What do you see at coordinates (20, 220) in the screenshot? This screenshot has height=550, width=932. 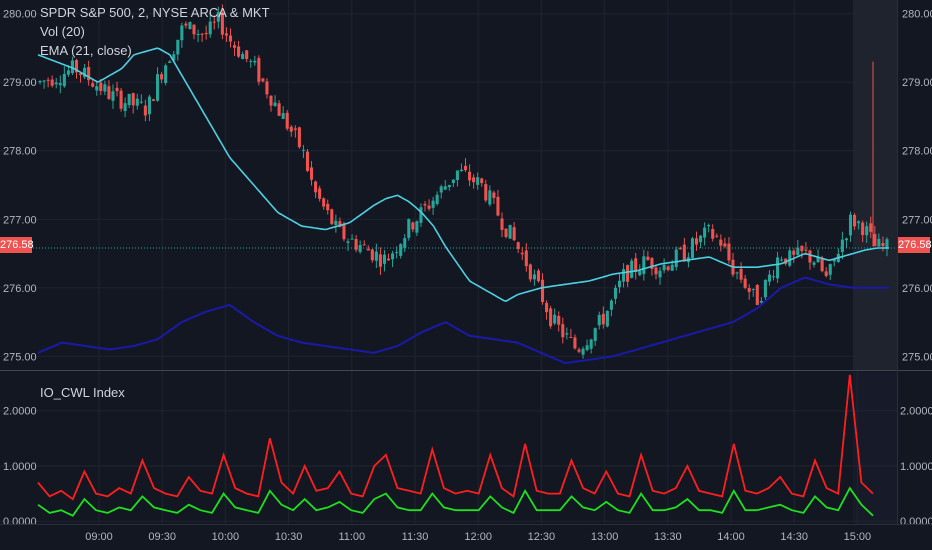 I see `price-tick-label-left: 277.00` at bounding box center [20, 220].